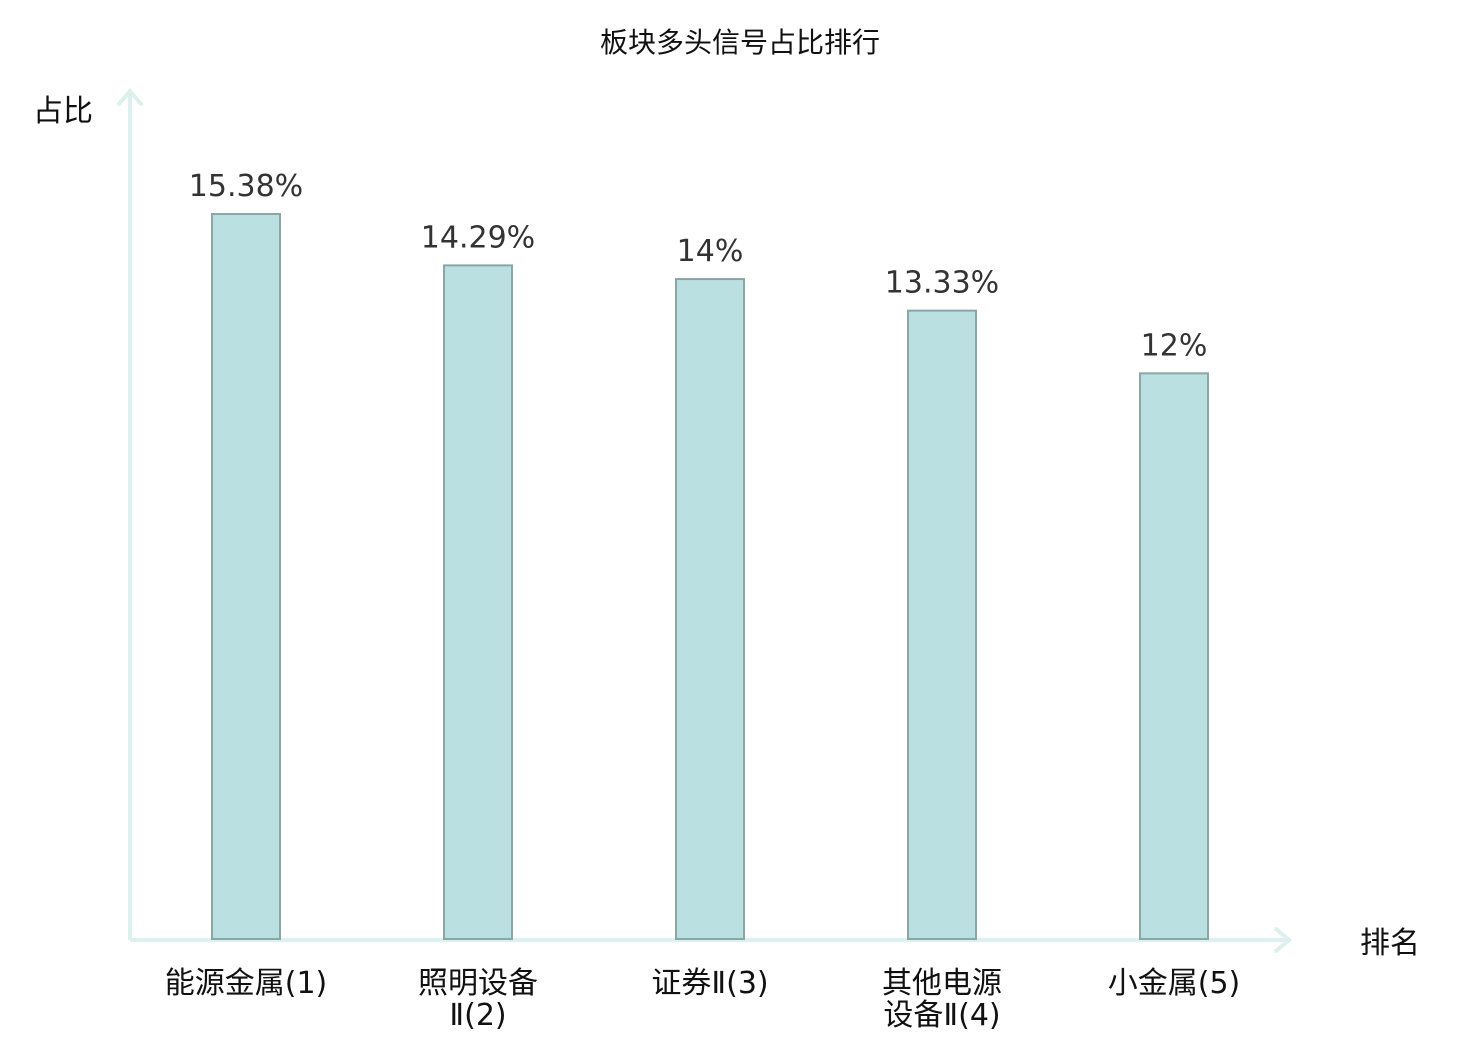  I want to click on value-label-4: 13.33%, so click(942, 283).